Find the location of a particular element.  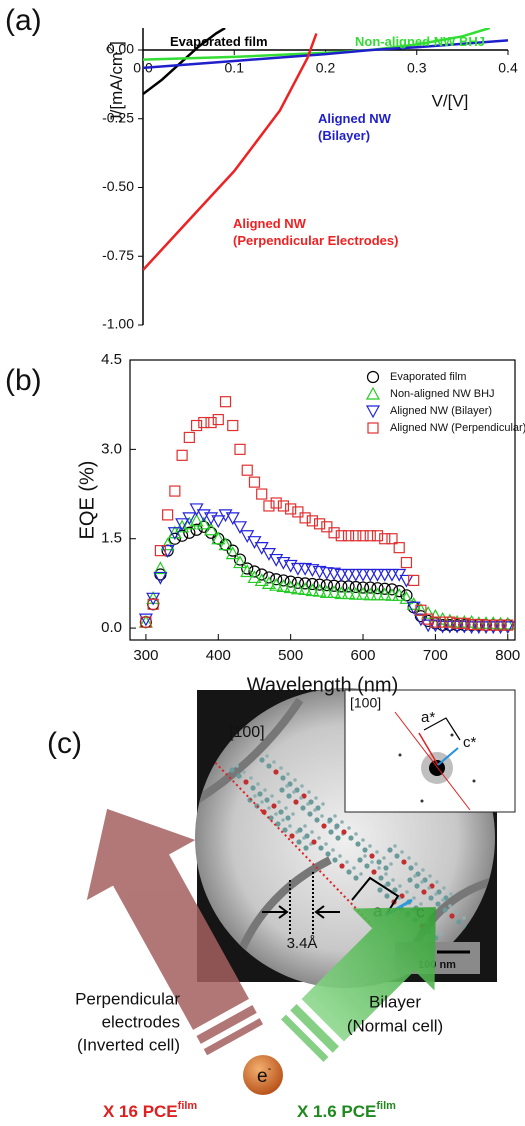

electron is located at coordinates (263, 1075).